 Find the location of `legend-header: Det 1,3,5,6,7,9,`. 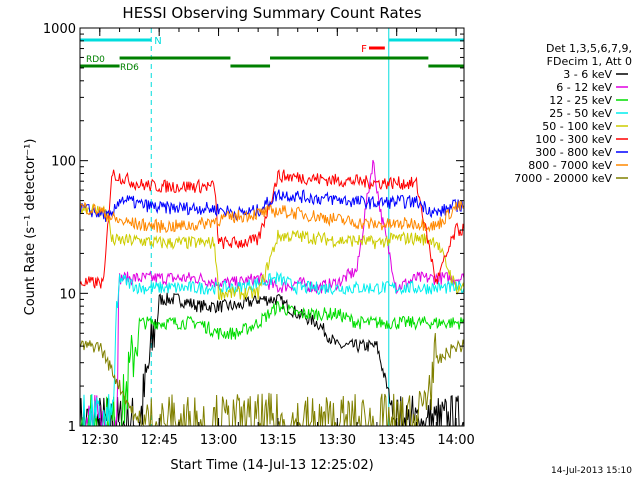

legend-header: Det 1,3,5,6,7,9, is located at coordinates (589, 48).